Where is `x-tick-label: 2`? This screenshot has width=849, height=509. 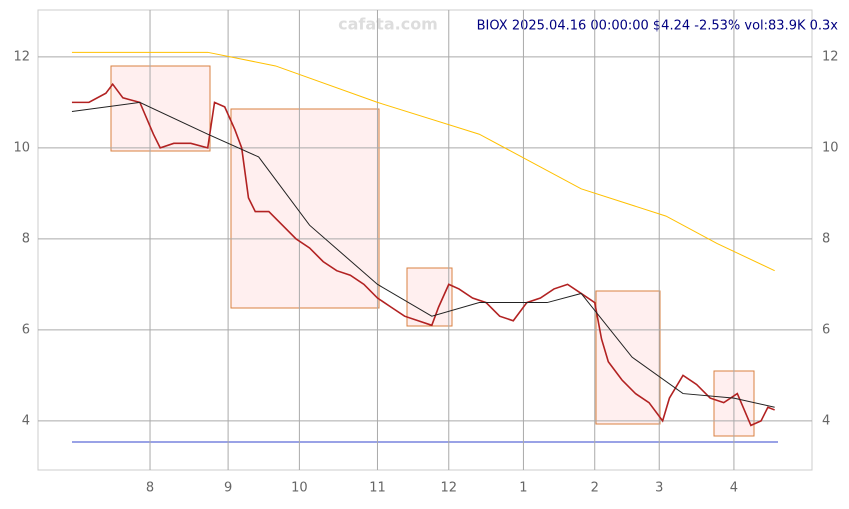
x-tick-label: 2 is located at coordinates (595, 488).